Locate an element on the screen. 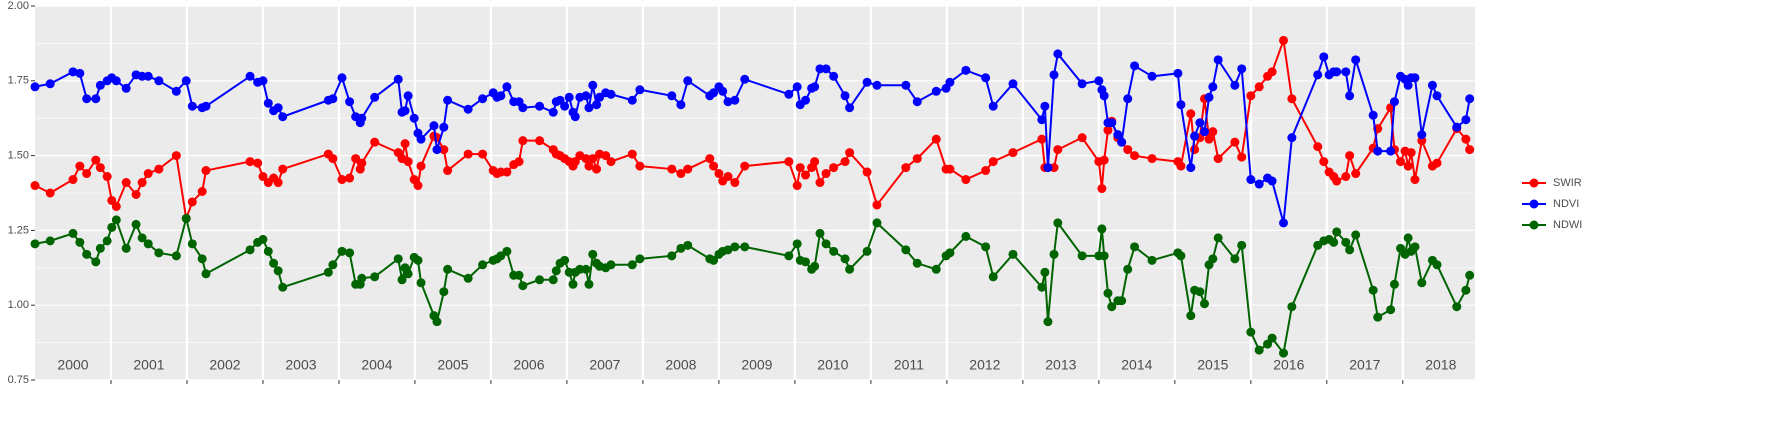 Image resolution: width=1773 pixels, height=442 pixels. year-label: 2002 is located at coordinates (224, 365).